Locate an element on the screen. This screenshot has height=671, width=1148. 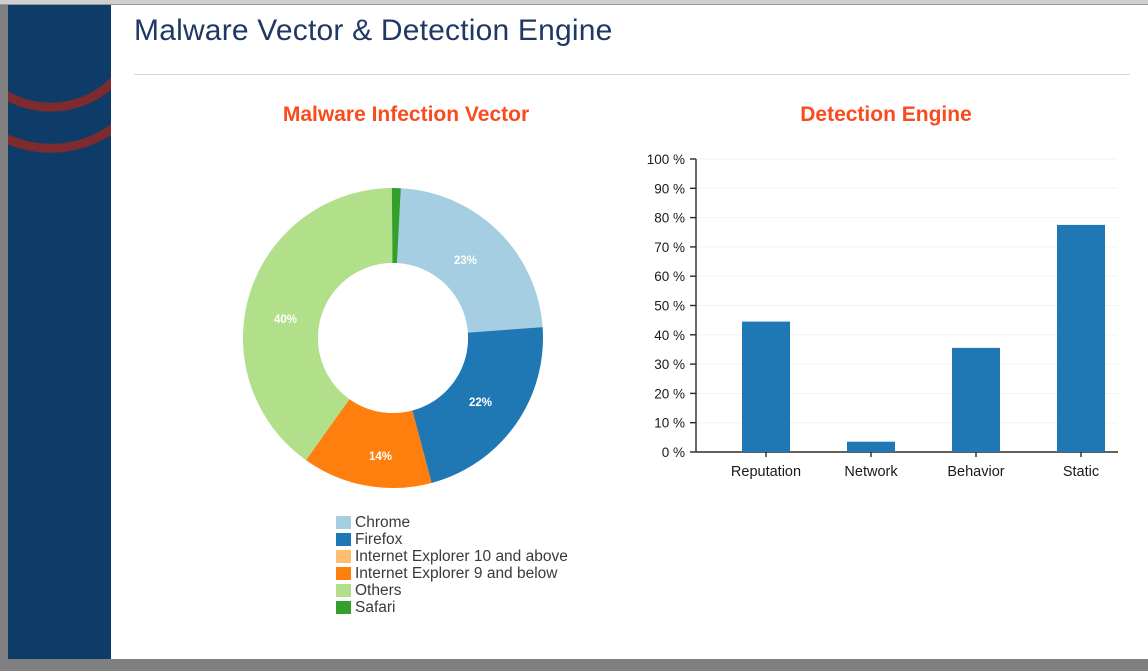
donut-slice-safari is located at coordinates (393, 338).